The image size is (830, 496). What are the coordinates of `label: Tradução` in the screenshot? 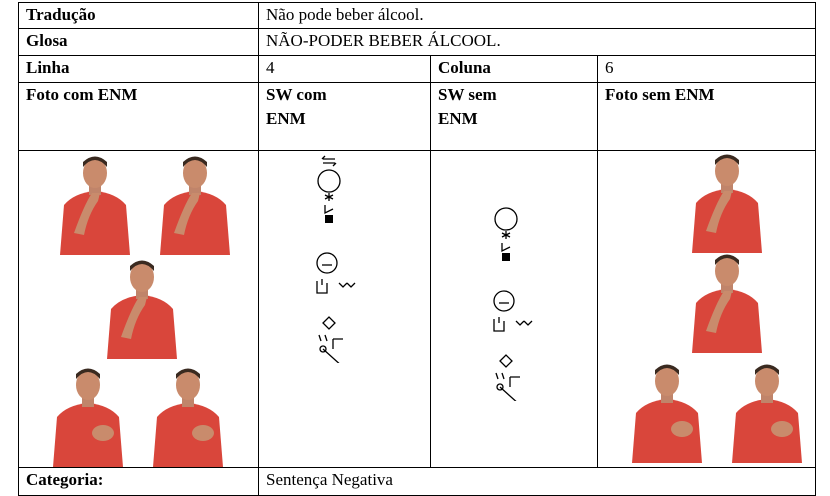 It's located at (138, 15).